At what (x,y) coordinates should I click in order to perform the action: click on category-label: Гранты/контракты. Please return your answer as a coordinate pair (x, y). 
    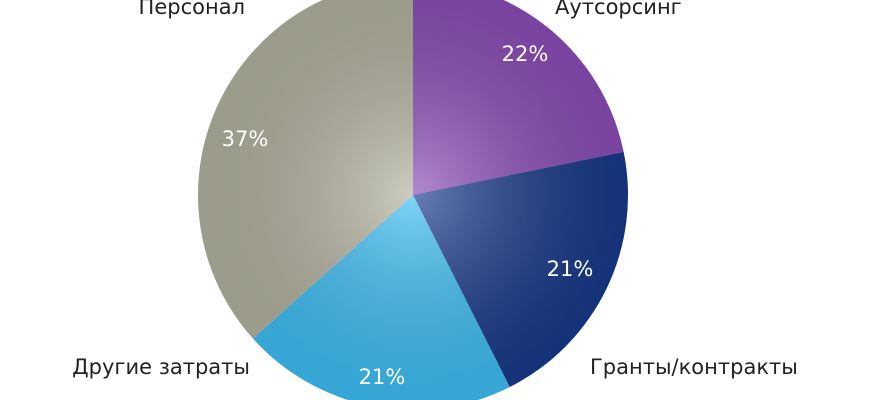
    Looking at the image, I should click on (694, 367).